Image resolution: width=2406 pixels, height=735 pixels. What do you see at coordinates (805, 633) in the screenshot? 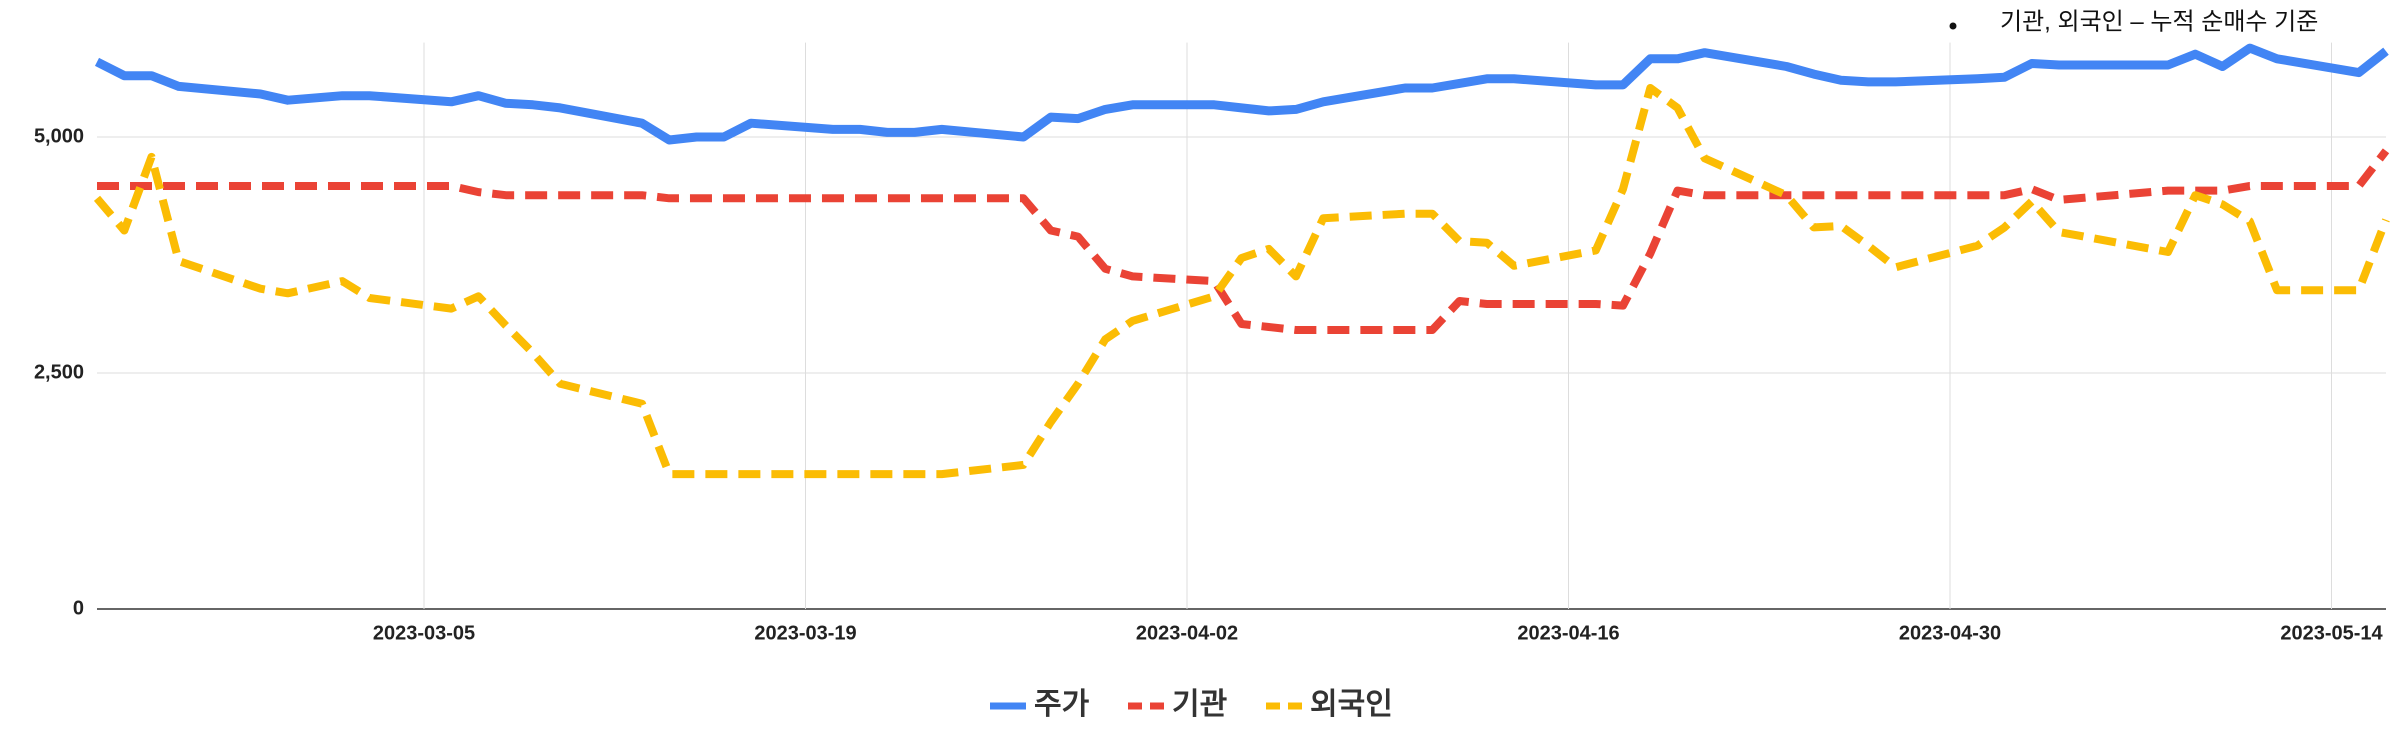
I see `x-tick-label: 2023-03-19` at bounding box center [805, 633].